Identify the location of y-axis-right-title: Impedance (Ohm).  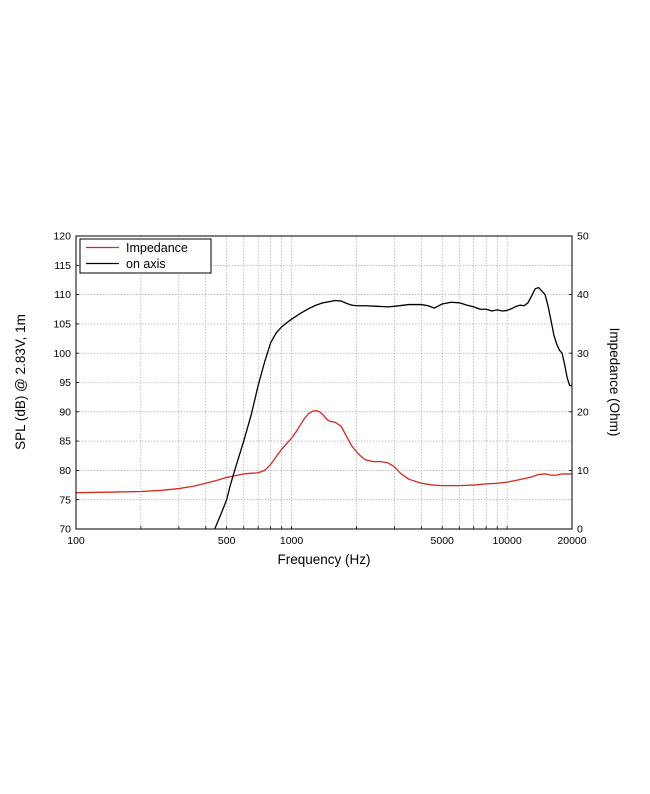
(614, 382).